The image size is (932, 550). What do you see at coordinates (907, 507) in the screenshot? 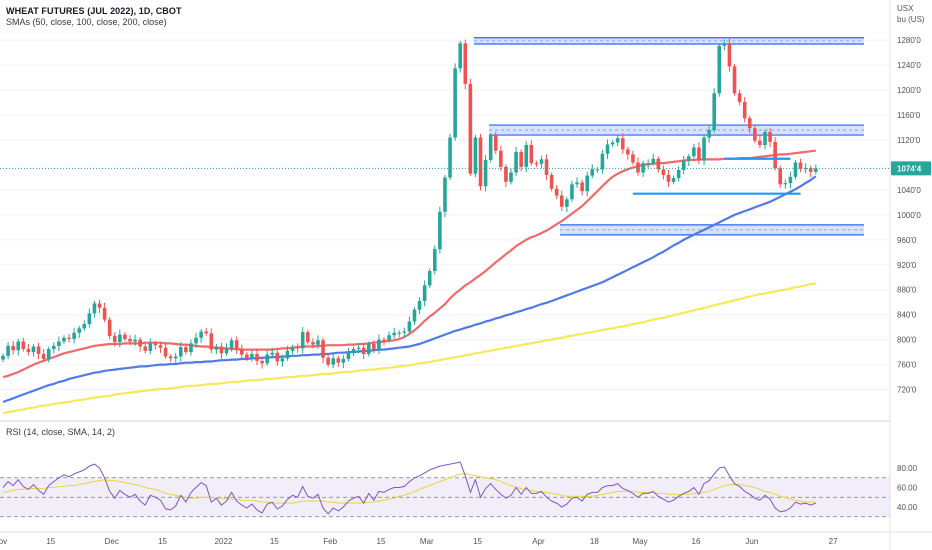
I see `rsi-tick-label: 40.00` at bounding box center [907, 507].